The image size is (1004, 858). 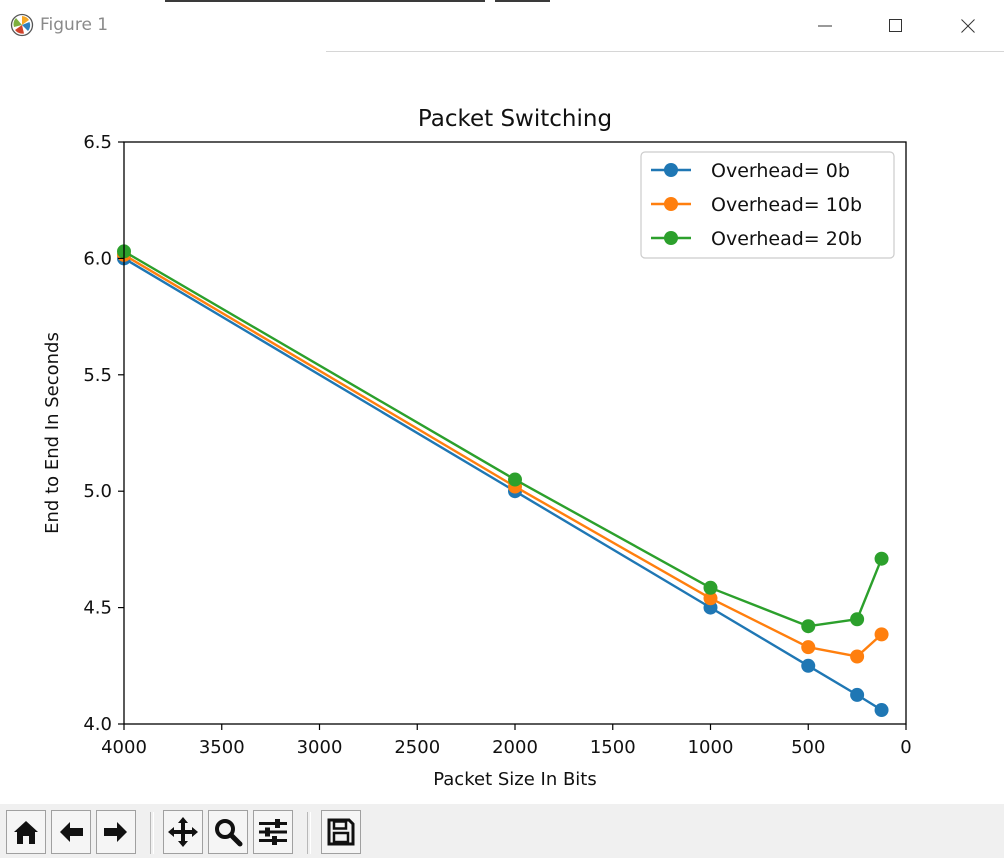 I want to click on x-tick-label: 0, so click(x=905, y=747).